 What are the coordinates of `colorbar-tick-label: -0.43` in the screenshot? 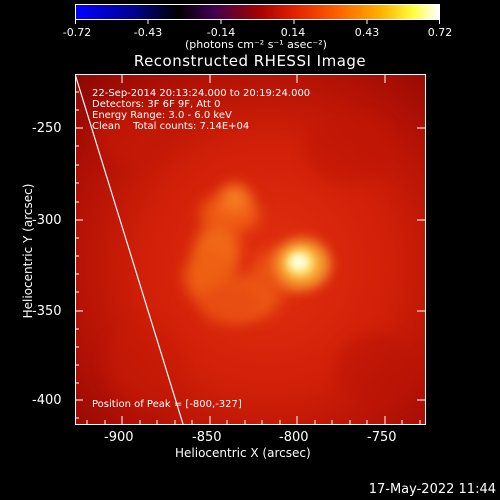 It's located at (148, 32).